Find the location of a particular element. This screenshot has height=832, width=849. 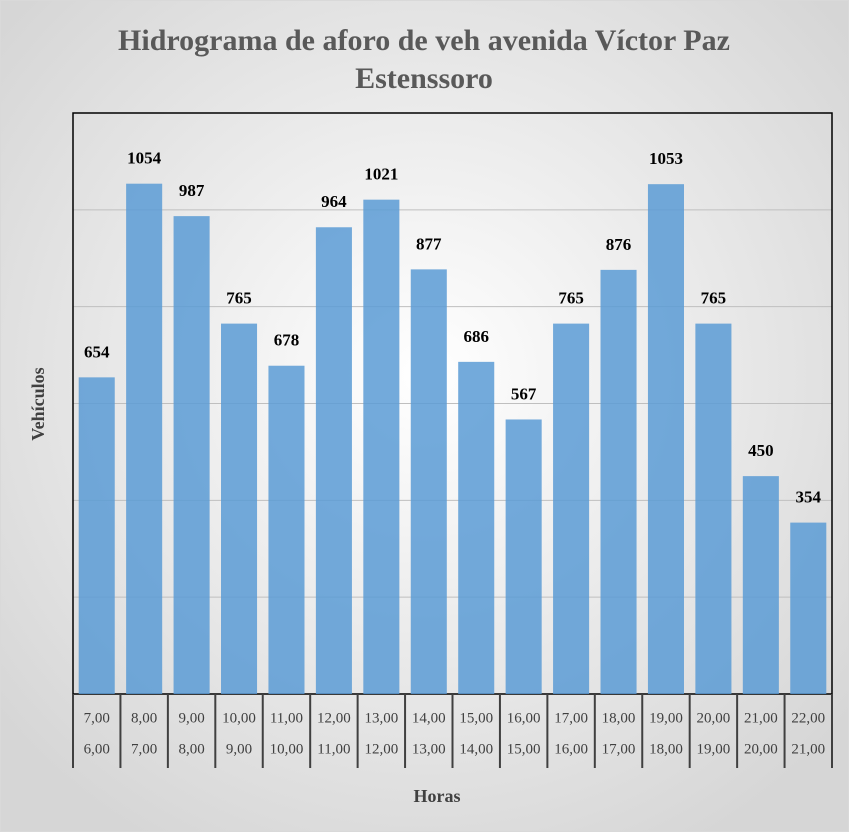

value-label: 354 is located at coordinates (809, 497).